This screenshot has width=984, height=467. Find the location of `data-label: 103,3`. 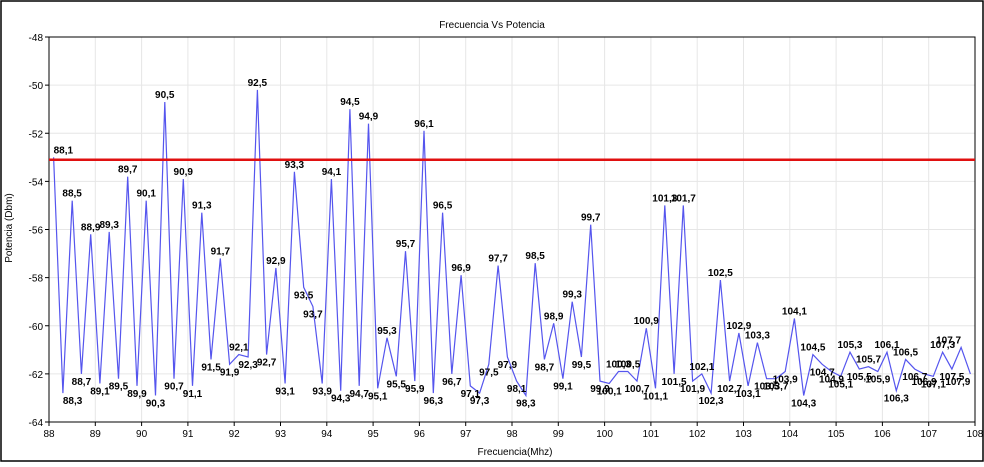

data-label: 103,3 is located at coordinates (757, 336).